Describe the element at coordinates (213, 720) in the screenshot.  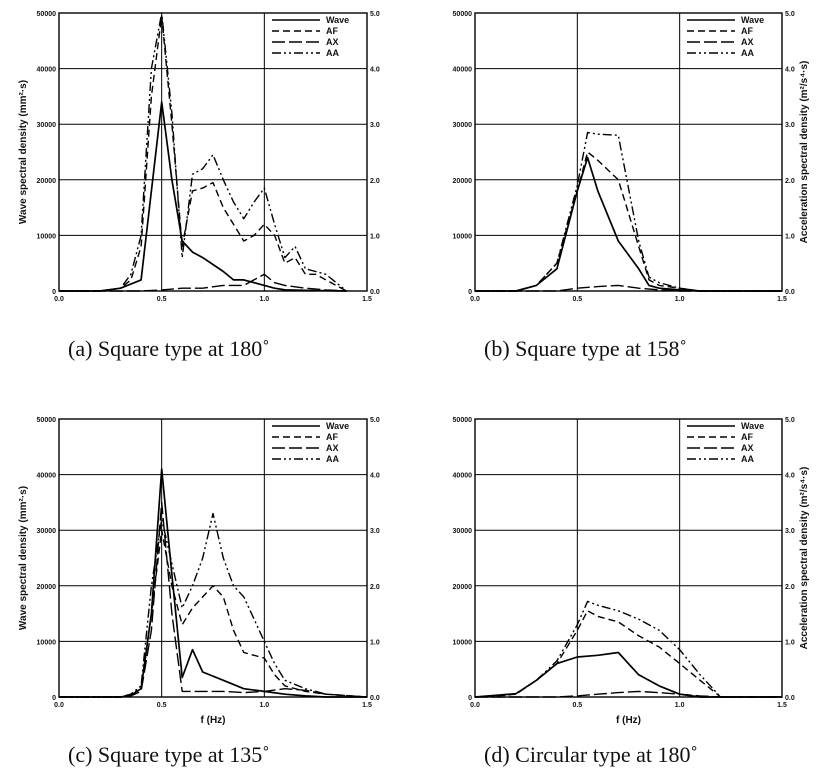
I see `x-axis-label: f (Hz)` at that location.